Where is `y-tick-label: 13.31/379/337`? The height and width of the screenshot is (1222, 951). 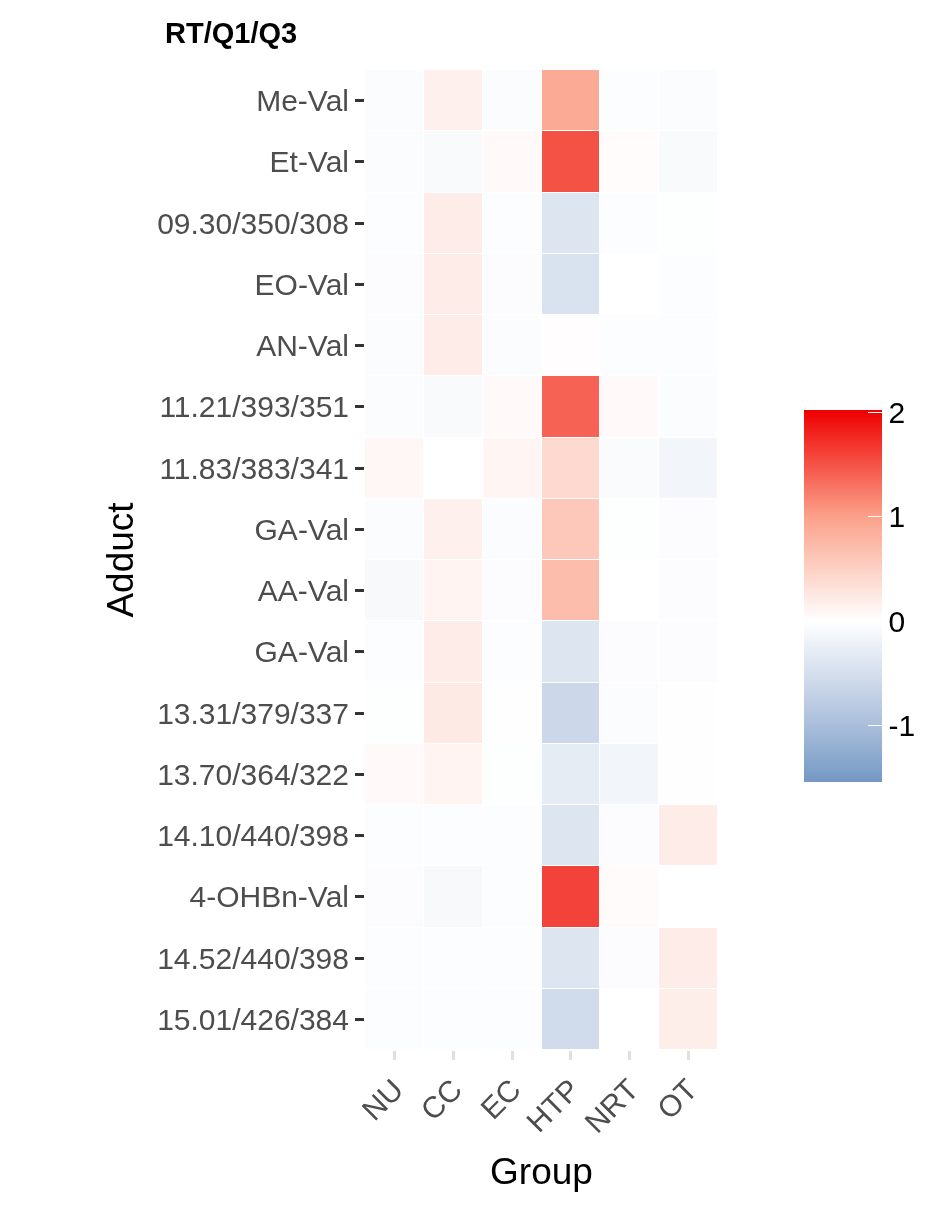
y-tick-label: 13.31/379/337 is located at coordinates (253, 713).